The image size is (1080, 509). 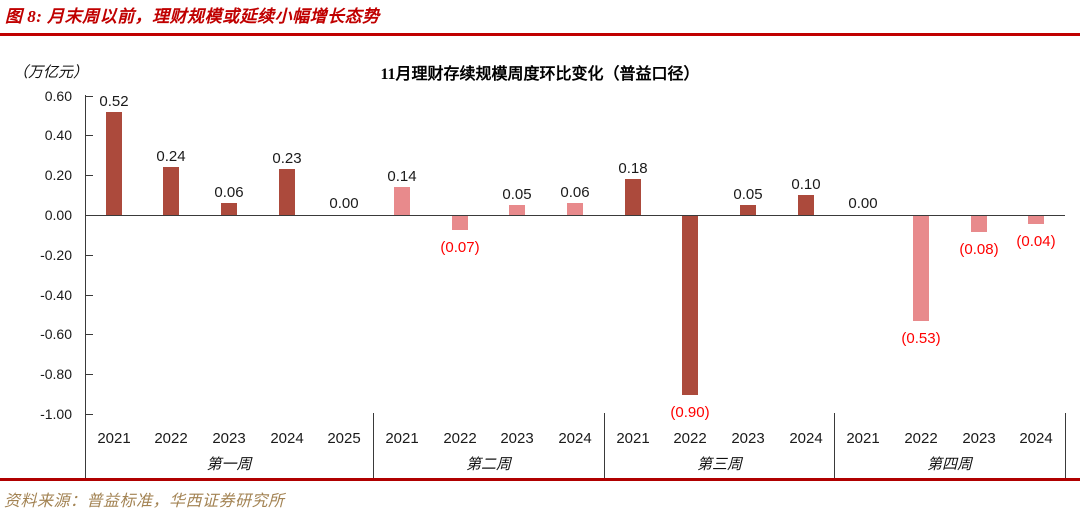 What do you see at coordinates (460, 247) in the screenshot?
I see `bar-value-label: (0.07)` at bounding box center [460, 247].